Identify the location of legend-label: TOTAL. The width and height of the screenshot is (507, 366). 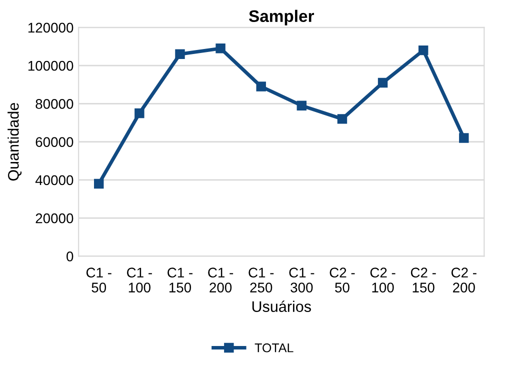
(274, 347).